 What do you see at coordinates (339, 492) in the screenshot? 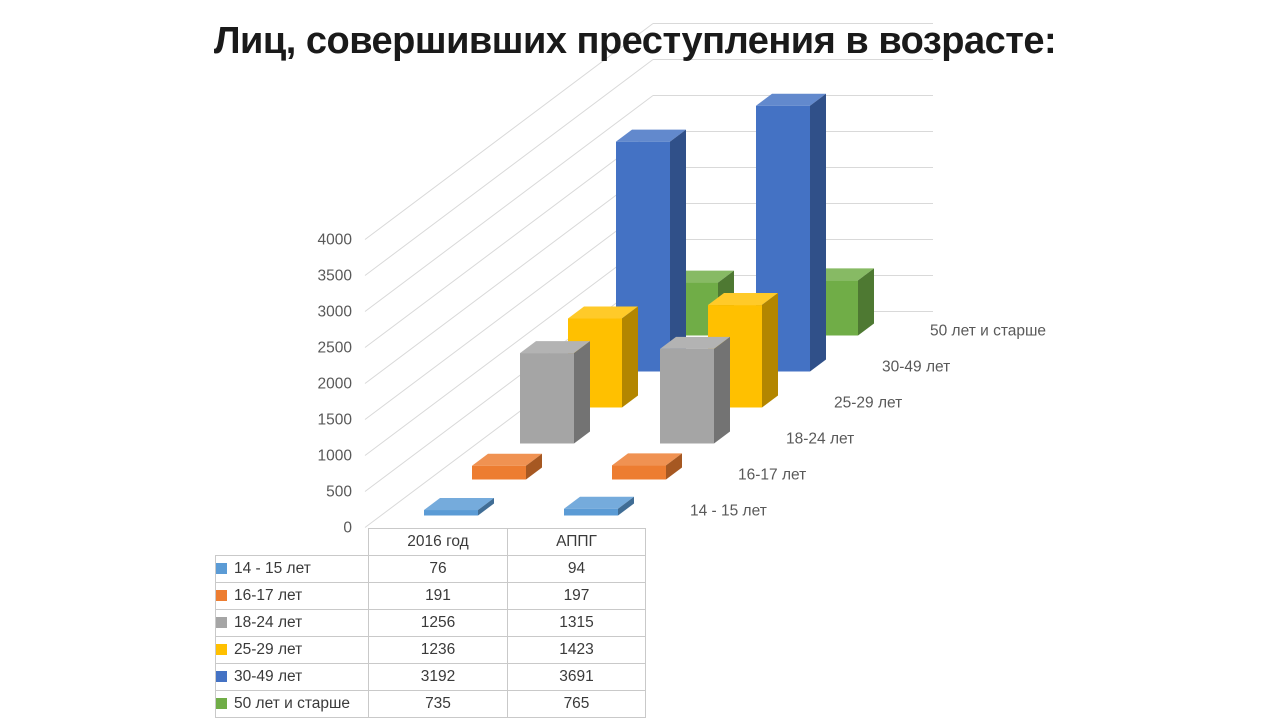
I see `value-axis-tick-label: 500` at bounding box center [339, 492].